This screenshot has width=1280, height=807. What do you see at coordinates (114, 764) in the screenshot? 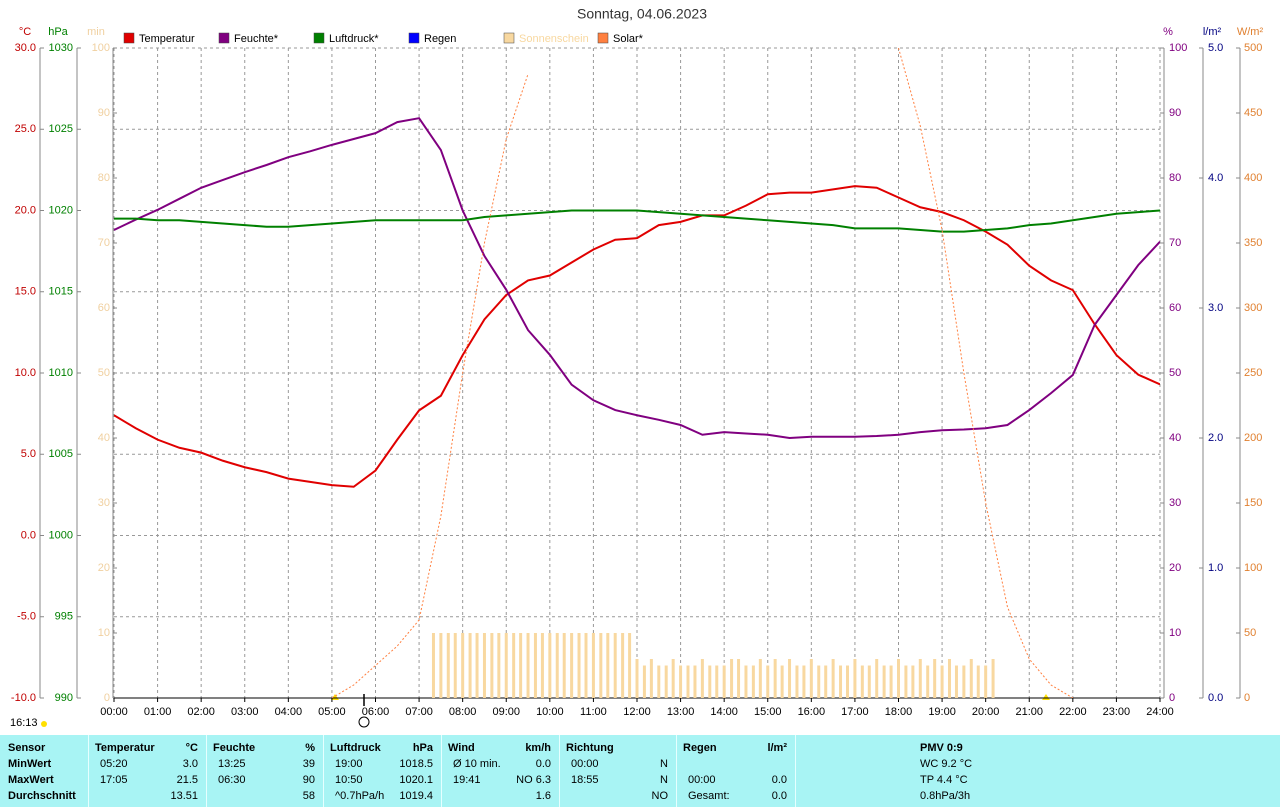
I see `cell-left: 05:20` at bounding box center [114, 764].